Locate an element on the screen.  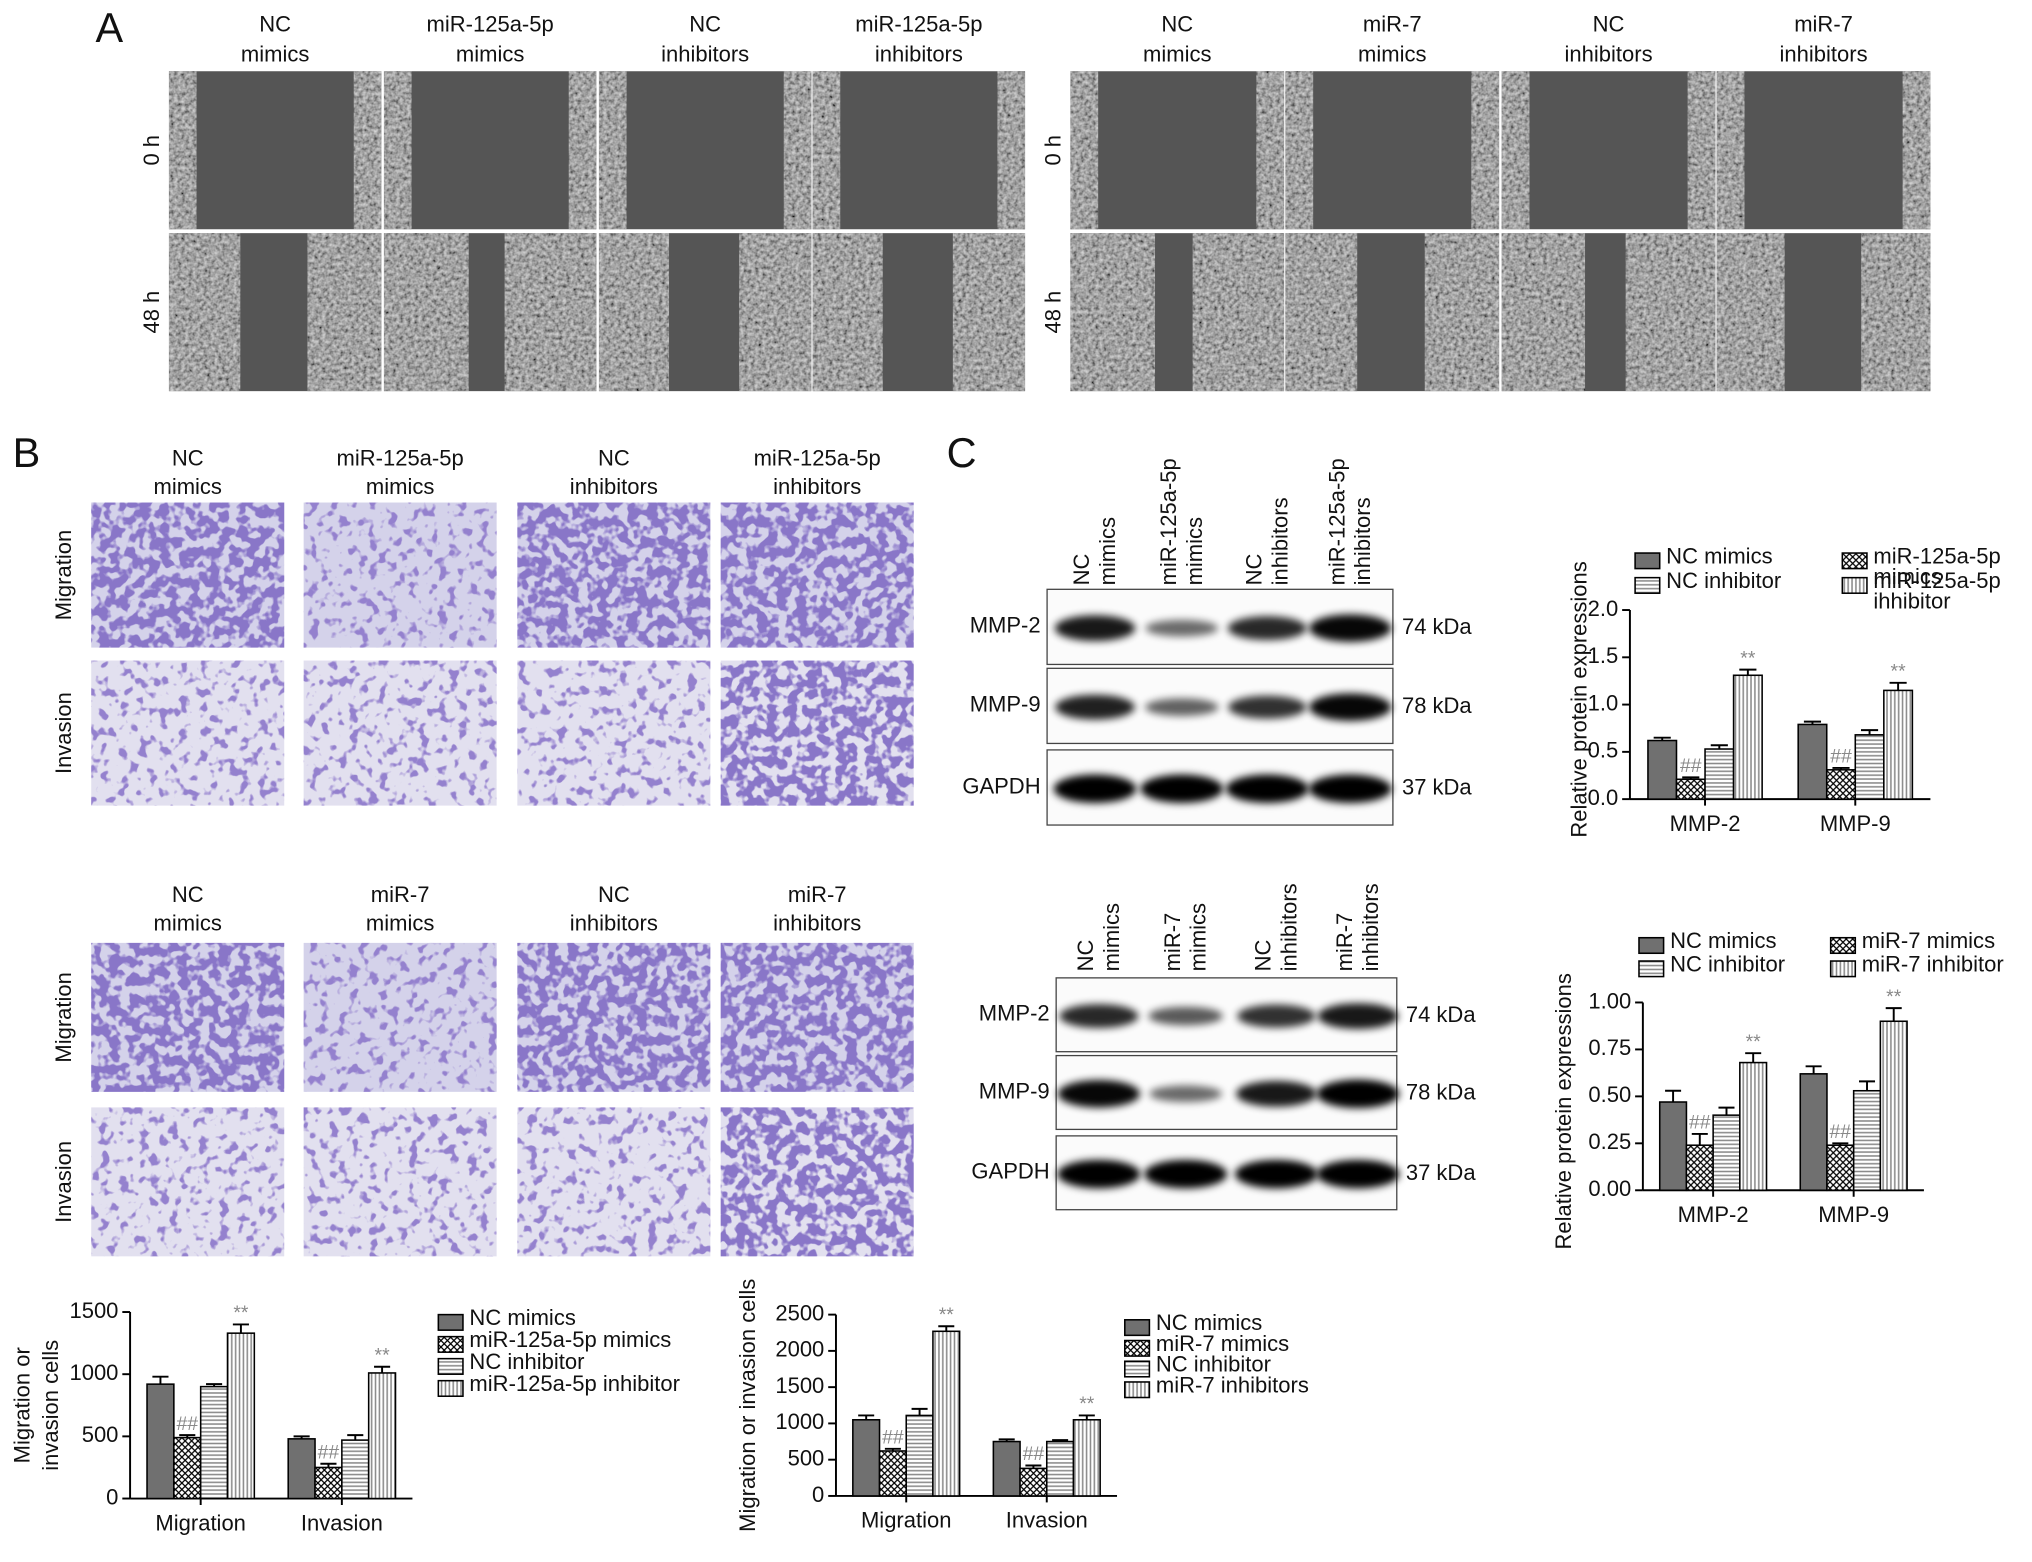
size-label: 74 kDa is located at coordinates (1441, 1014).